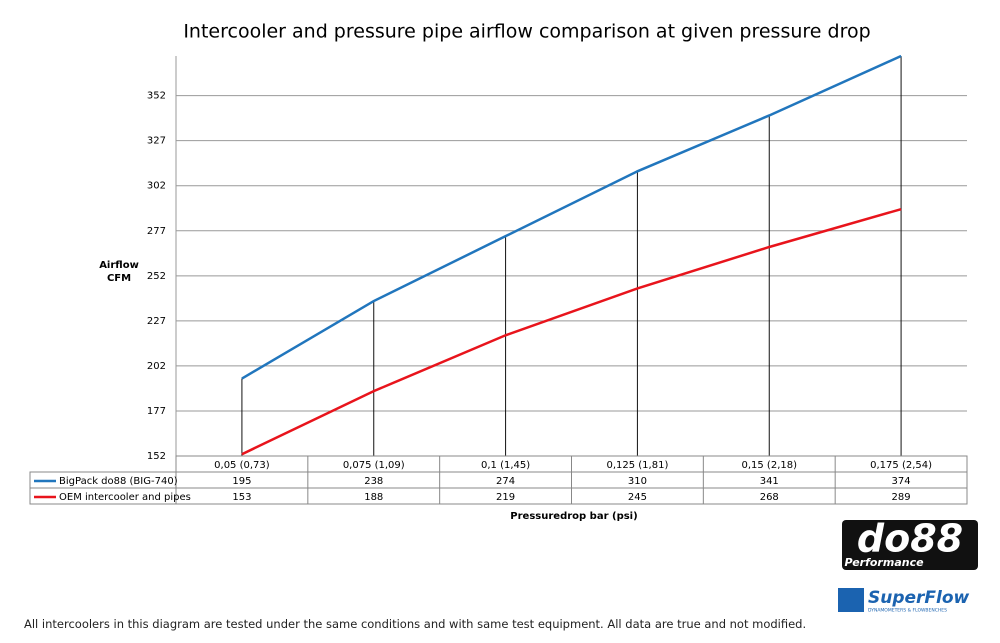  What do you see at coordinates (156, 141) in the screenshot?
I see `y-tick-label: 327` at bounding box center [156, 141].